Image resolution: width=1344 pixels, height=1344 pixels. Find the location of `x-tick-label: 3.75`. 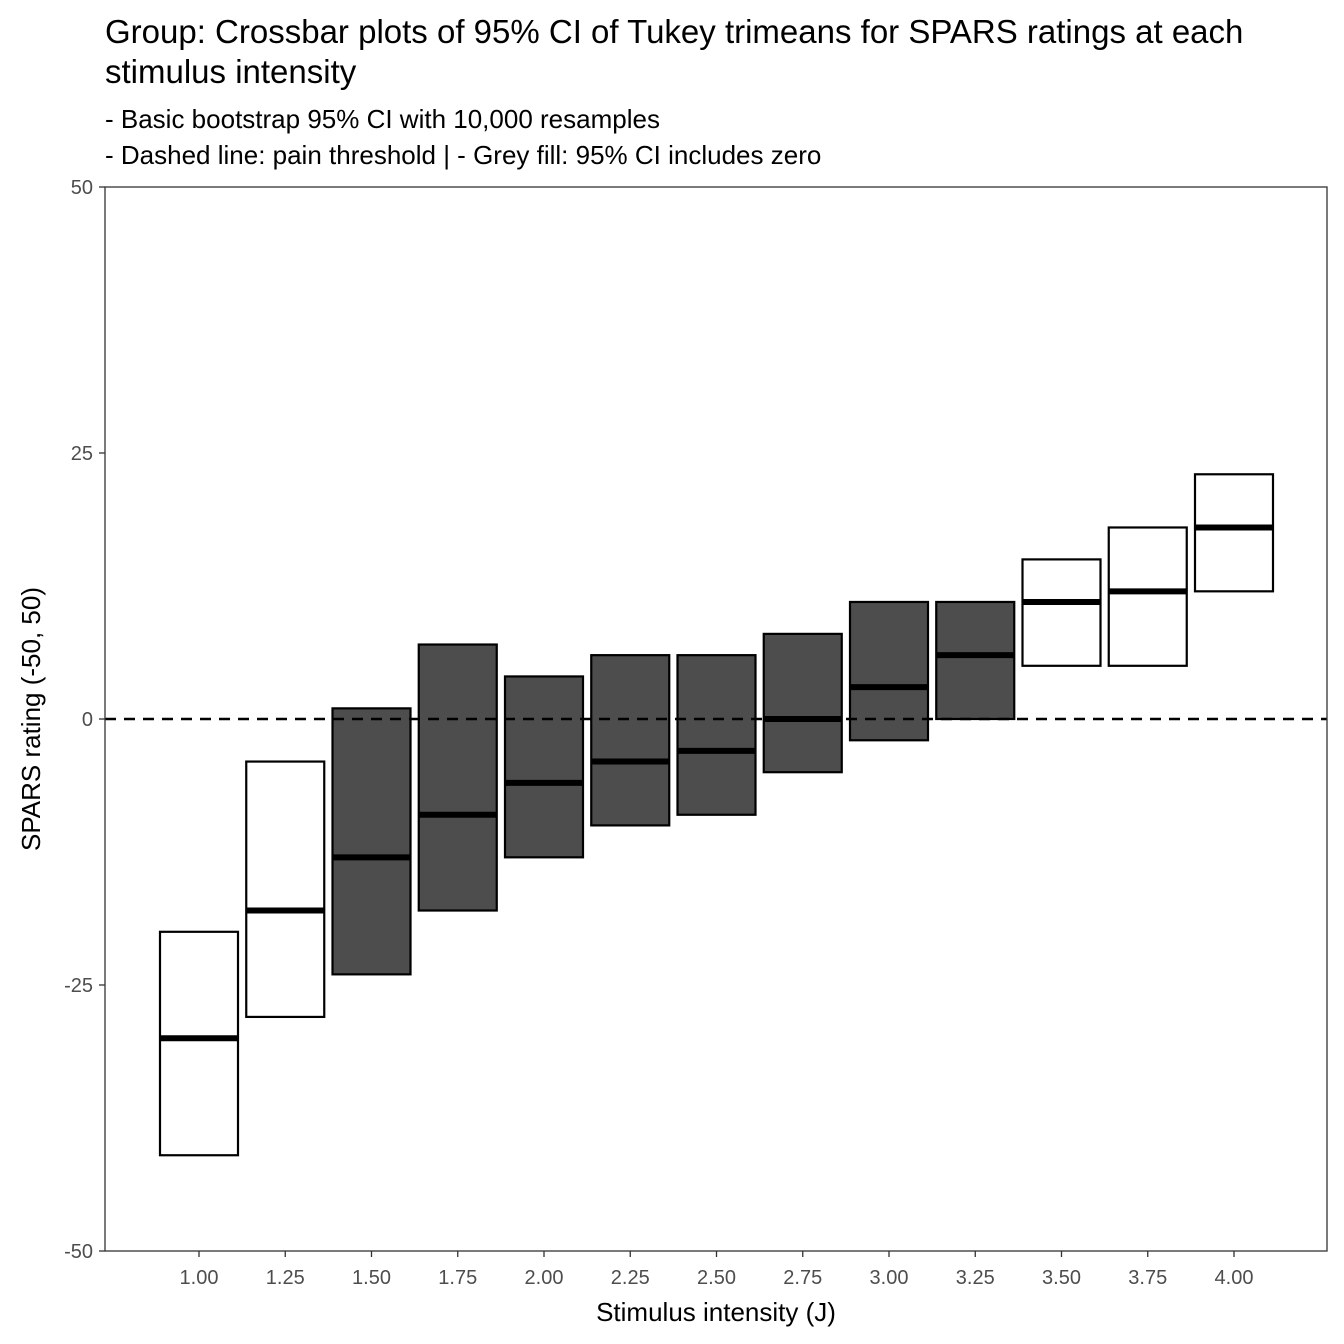

x-tick-label: 3.75 is located at coordinates (1147, 1278).